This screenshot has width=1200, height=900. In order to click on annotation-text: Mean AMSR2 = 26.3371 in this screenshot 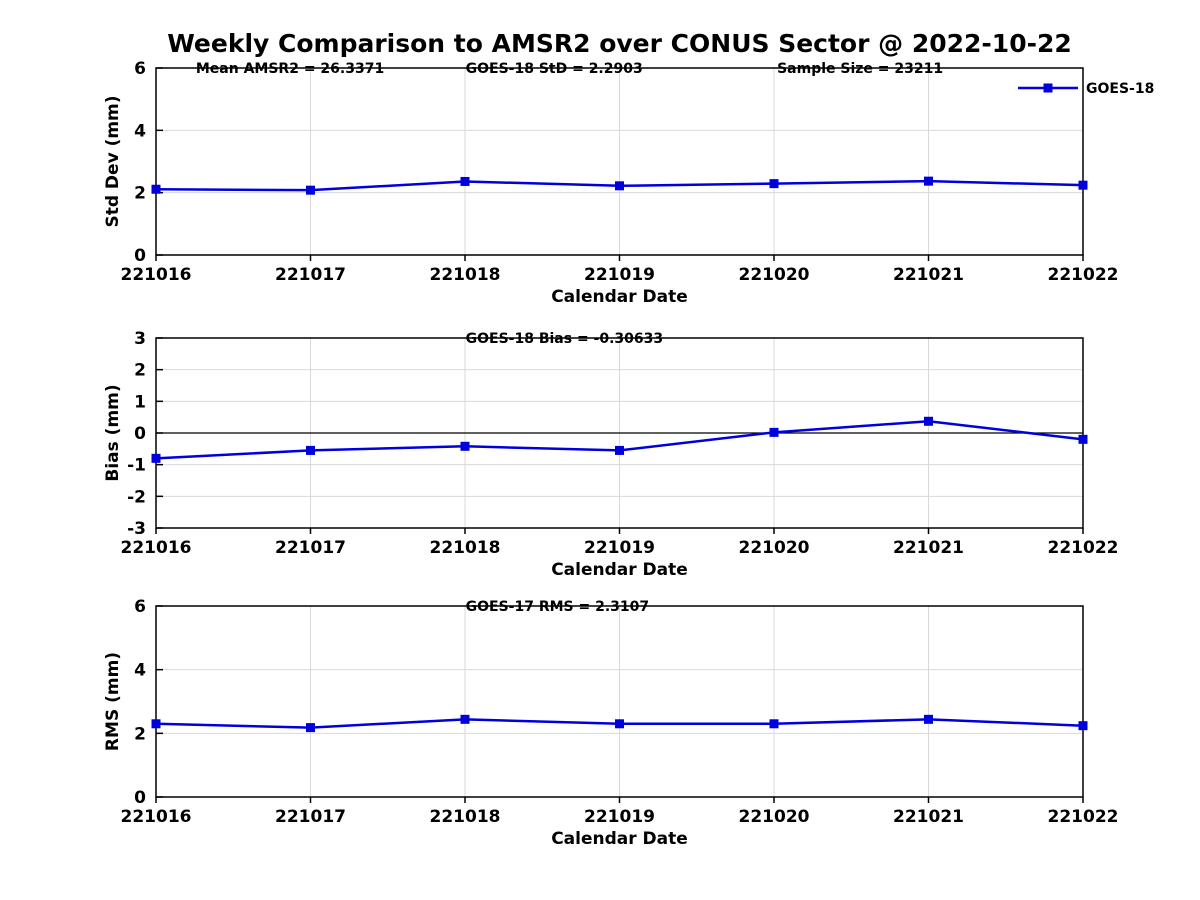, I will do `click(290, 69)`.